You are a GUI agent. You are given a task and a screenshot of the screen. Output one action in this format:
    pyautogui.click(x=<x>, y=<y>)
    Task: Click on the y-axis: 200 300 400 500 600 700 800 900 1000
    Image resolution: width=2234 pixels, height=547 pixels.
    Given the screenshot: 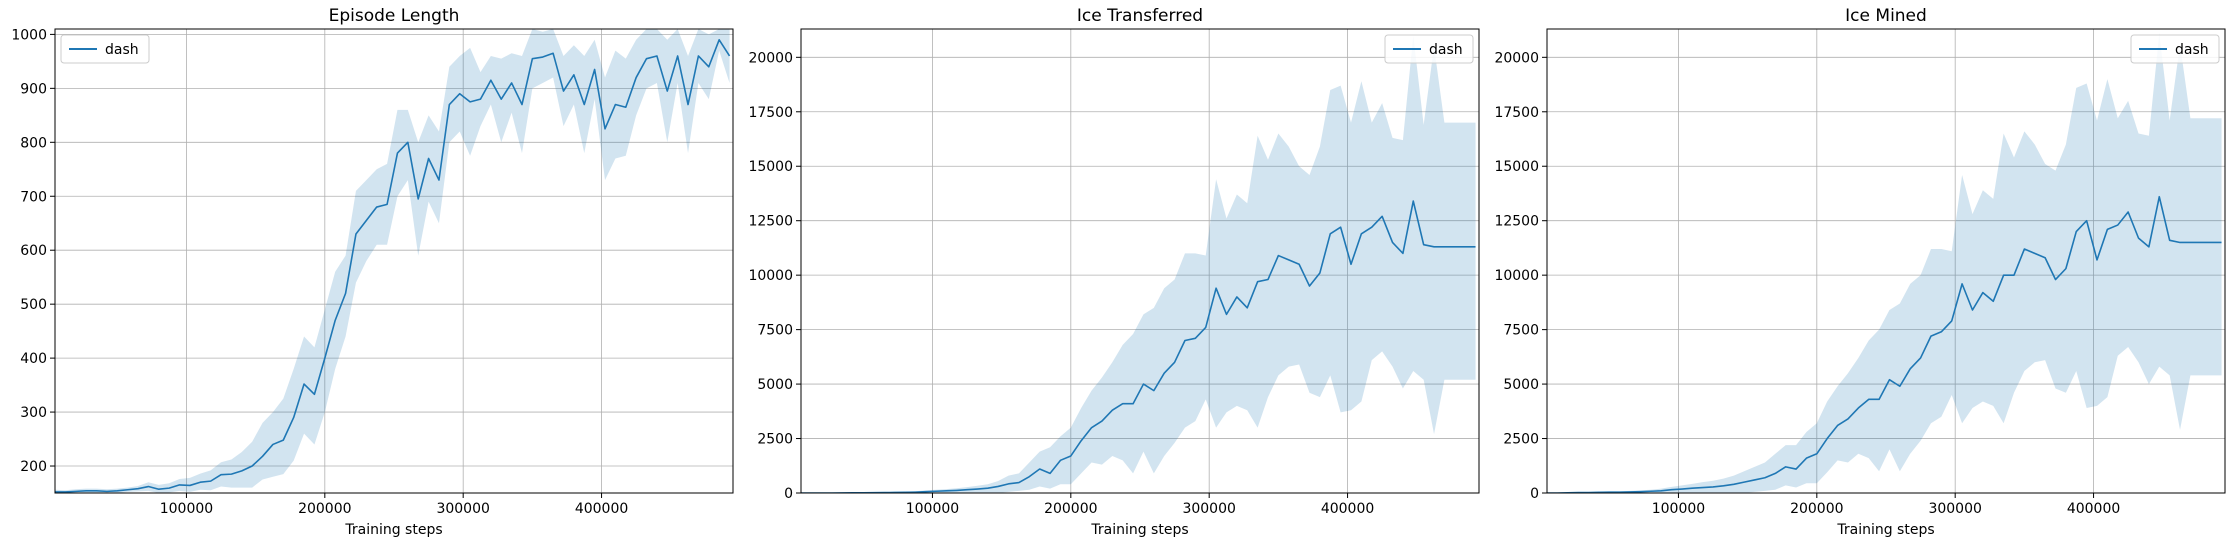 What is the action you would take?
    pyautogui.click(x=33, y=251)
    